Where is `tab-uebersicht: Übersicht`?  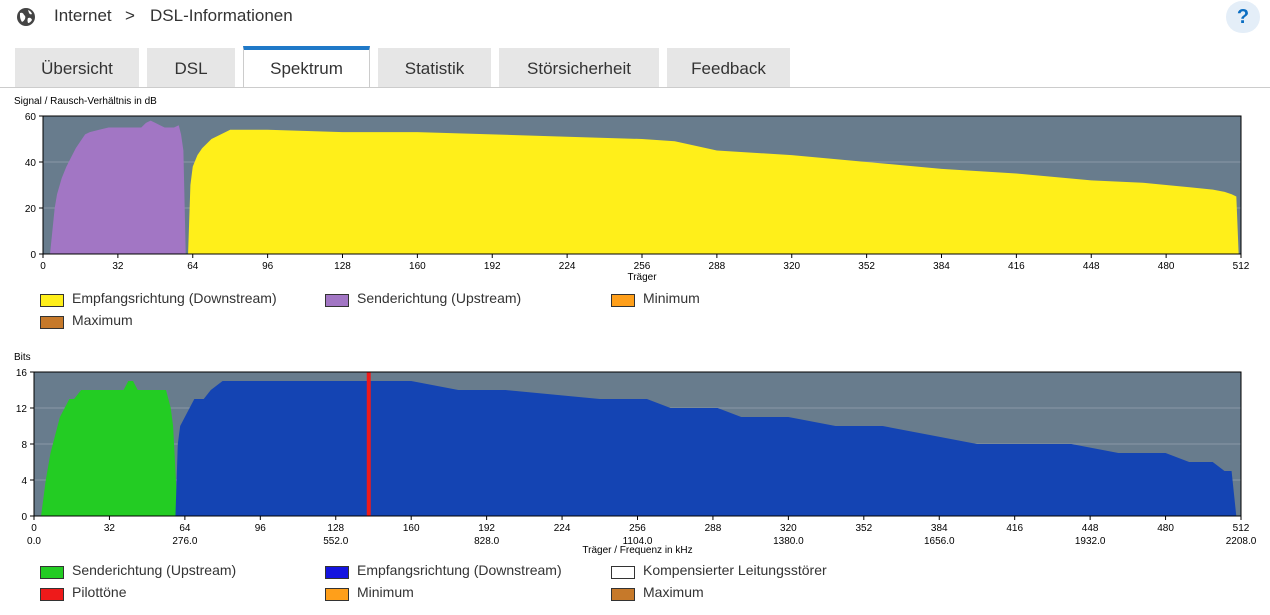
tab-uebersicht: Übersicht is located at coordinates (77, 68).